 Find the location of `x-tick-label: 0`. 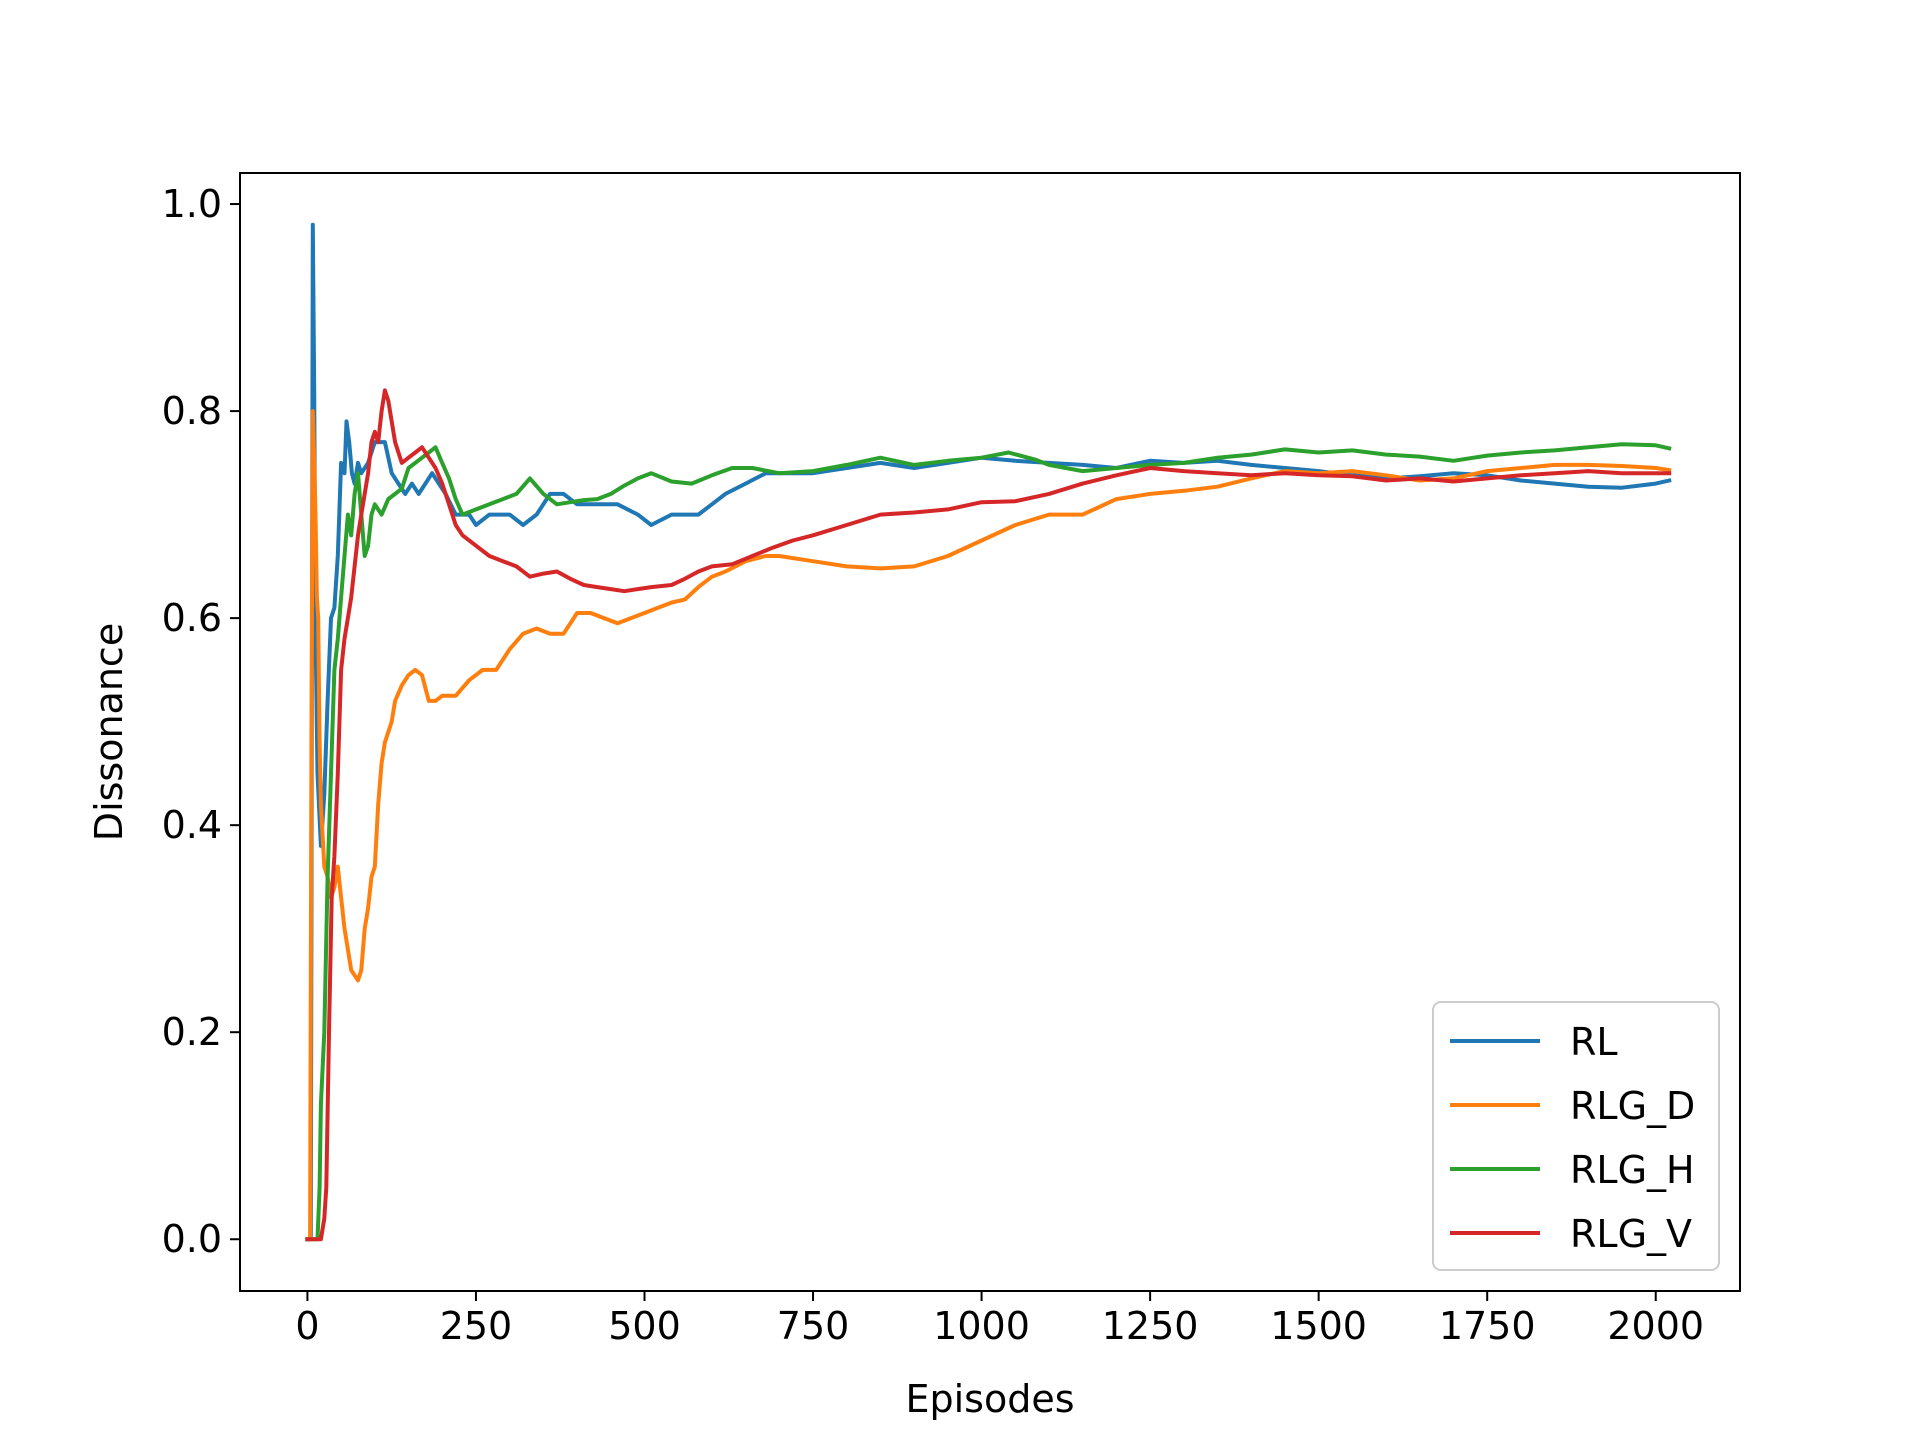

x-tick-label: 0 is located at coordinates (307, 1326).